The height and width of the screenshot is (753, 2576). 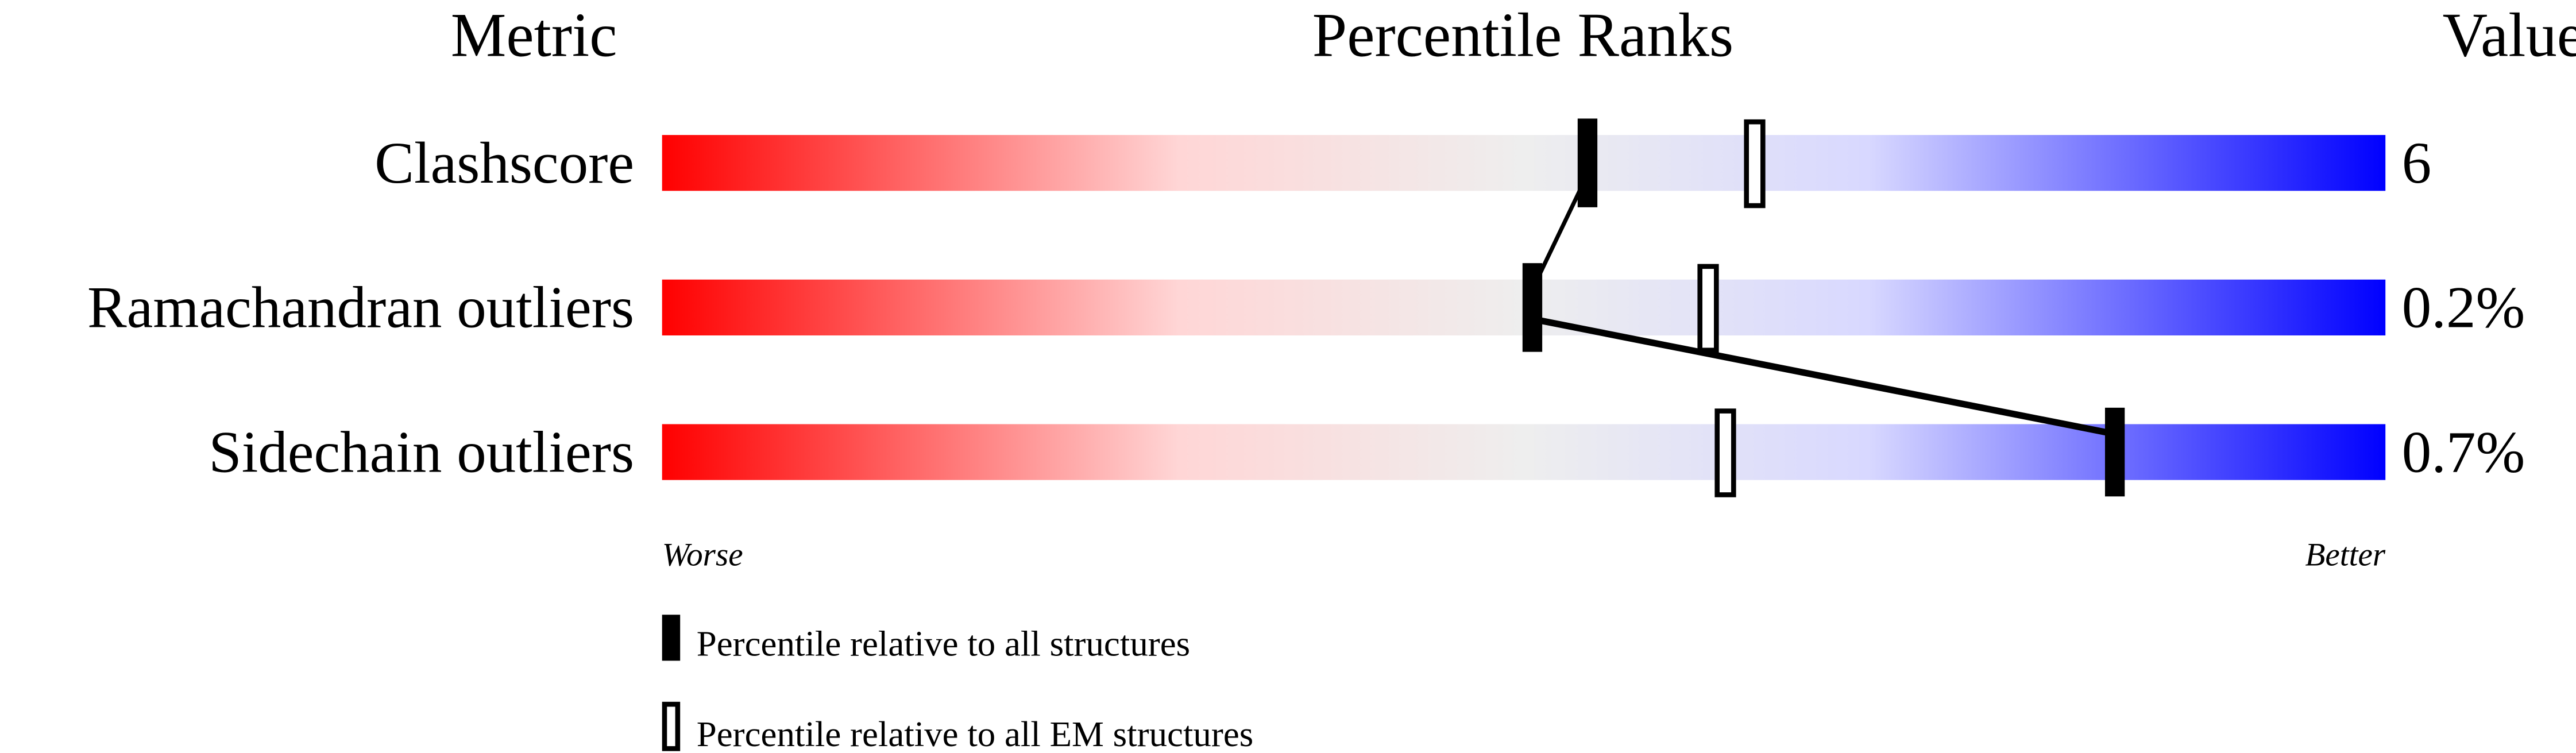 I want to click on metric-value: 6, so click(x=2416, y=163).